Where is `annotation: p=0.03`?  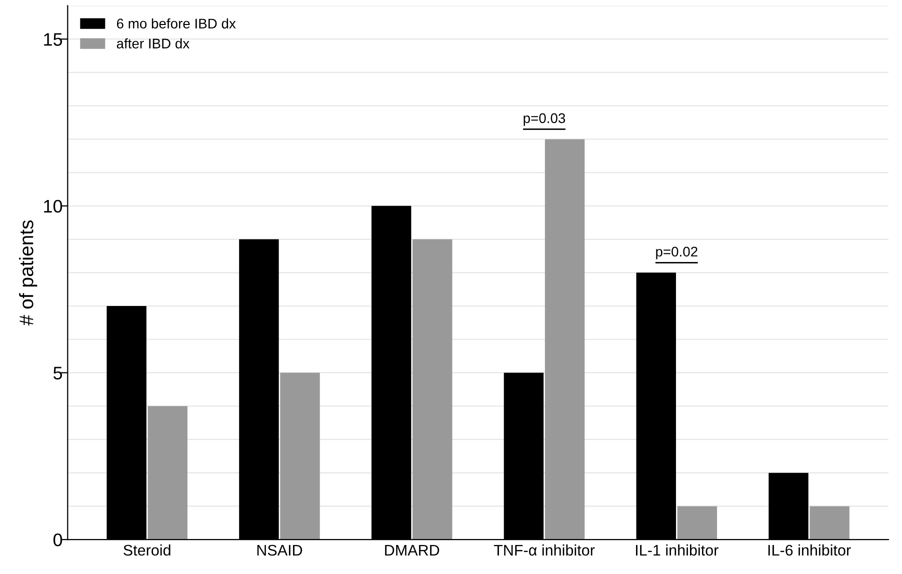 annotation: p=0.03 is located at coordinates (545, 119).